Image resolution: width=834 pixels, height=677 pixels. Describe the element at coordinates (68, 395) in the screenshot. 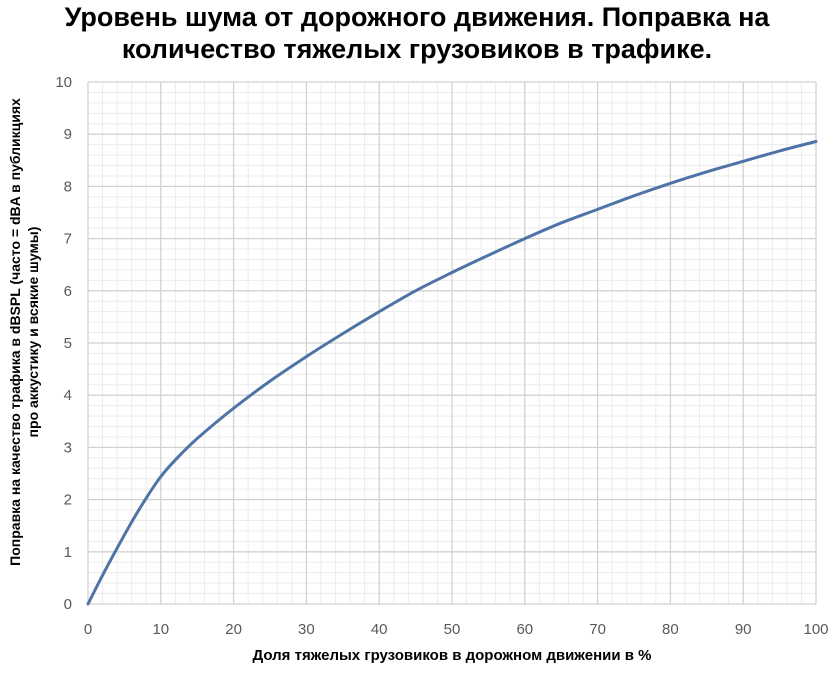

I see `y-tick-label: 4` at that location.